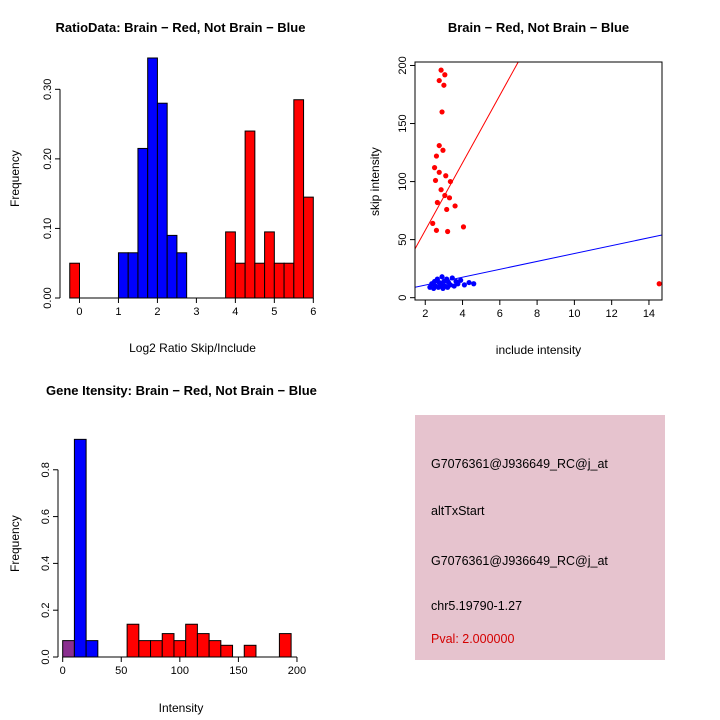  I want to click on y-tick-label: 100, so click(403, 181).